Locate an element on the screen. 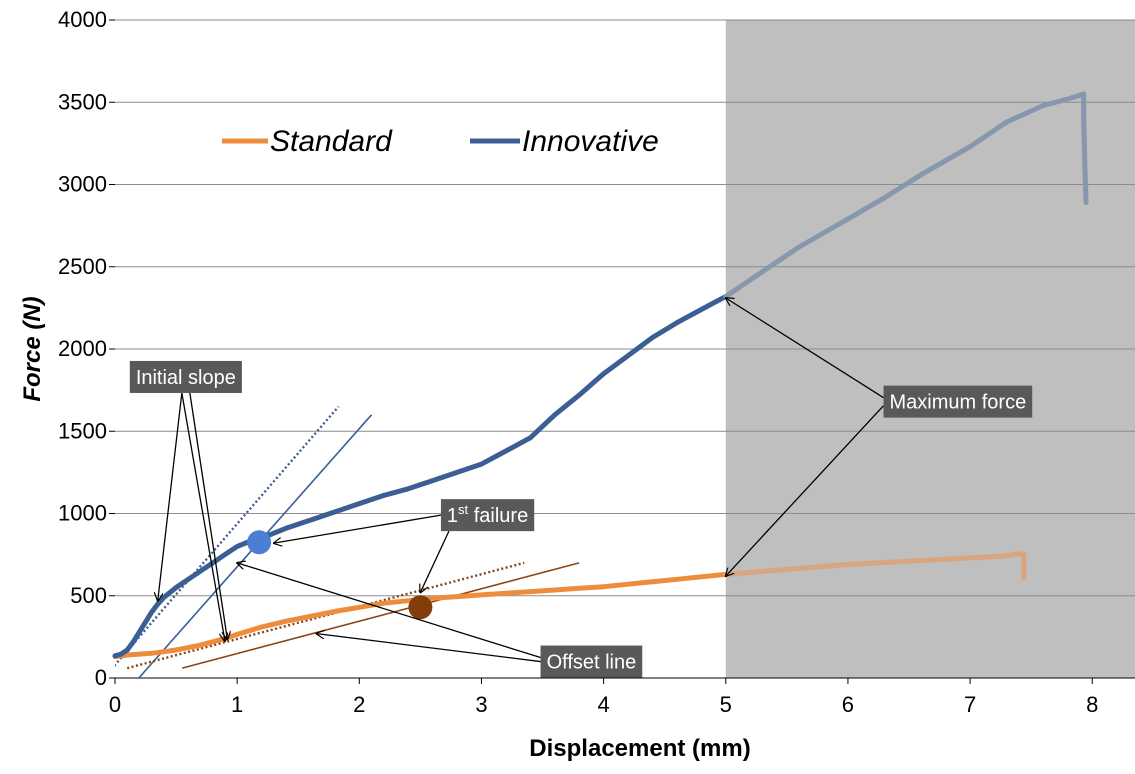 Image resolution: width=1135 pixels, height=774 pixels. reference-lines is located at coordinates (347, 541).